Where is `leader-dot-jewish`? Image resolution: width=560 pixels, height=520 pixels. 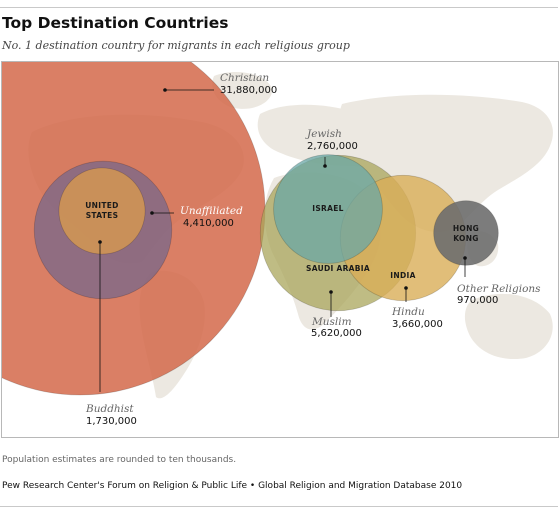 leader-dot-jewish is located at coordinates (325, 166).